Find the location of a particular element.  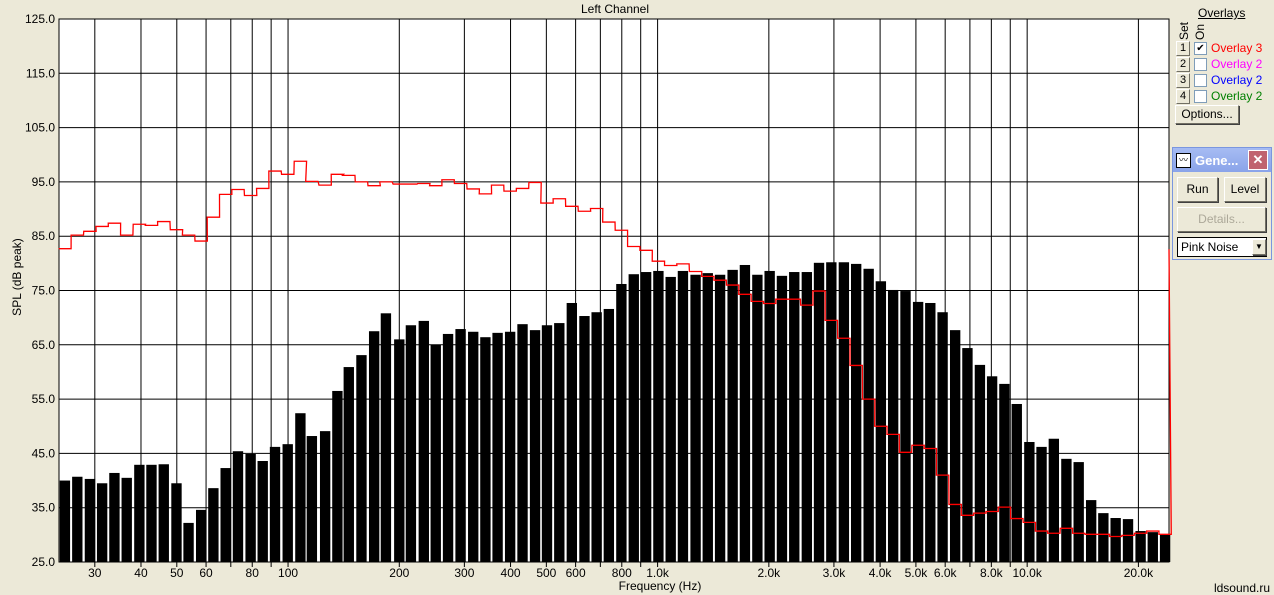

chevron-down-icon: ▼ is located at coordinates (1259, 247).